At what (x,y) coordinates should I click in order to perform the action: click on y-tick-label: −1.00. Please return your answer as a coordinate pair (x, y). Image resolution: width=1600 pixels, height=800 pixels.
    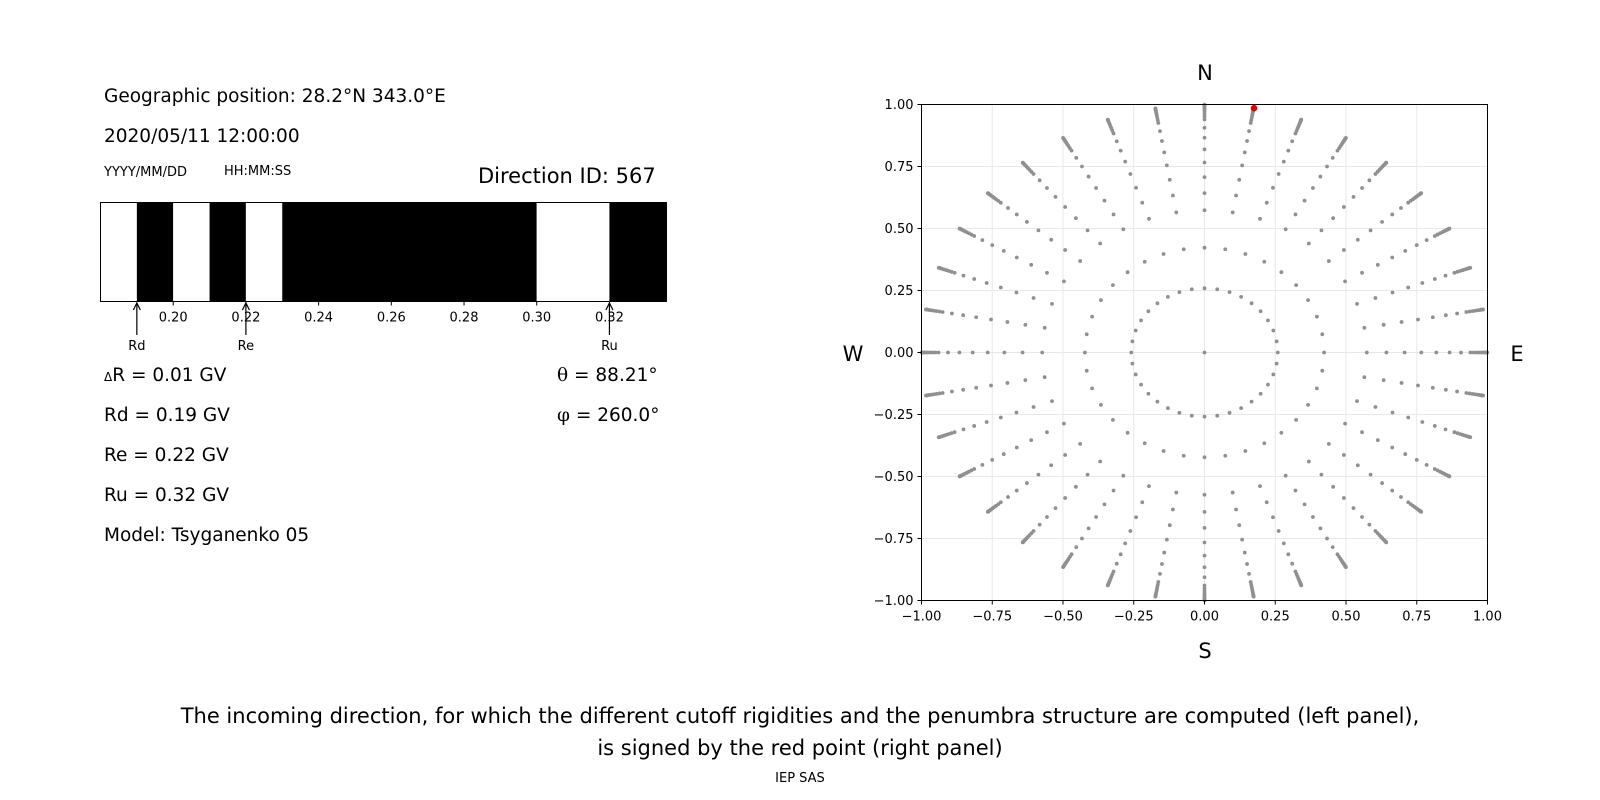
    Looking at the image, I should click on (894, 601).